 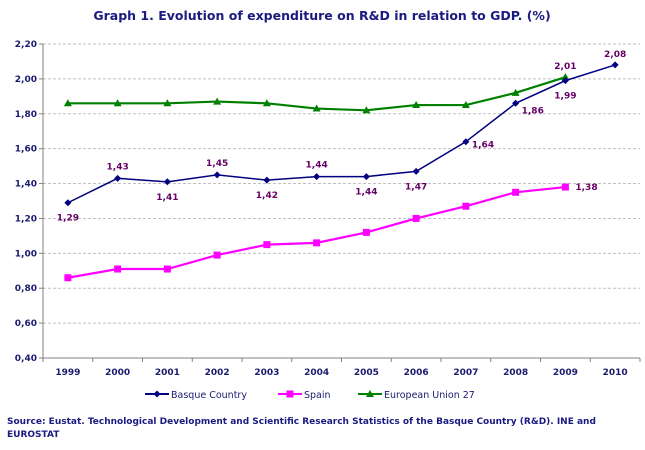 I want to click on x-tick-label: 1999, so click(x=67, y=373).